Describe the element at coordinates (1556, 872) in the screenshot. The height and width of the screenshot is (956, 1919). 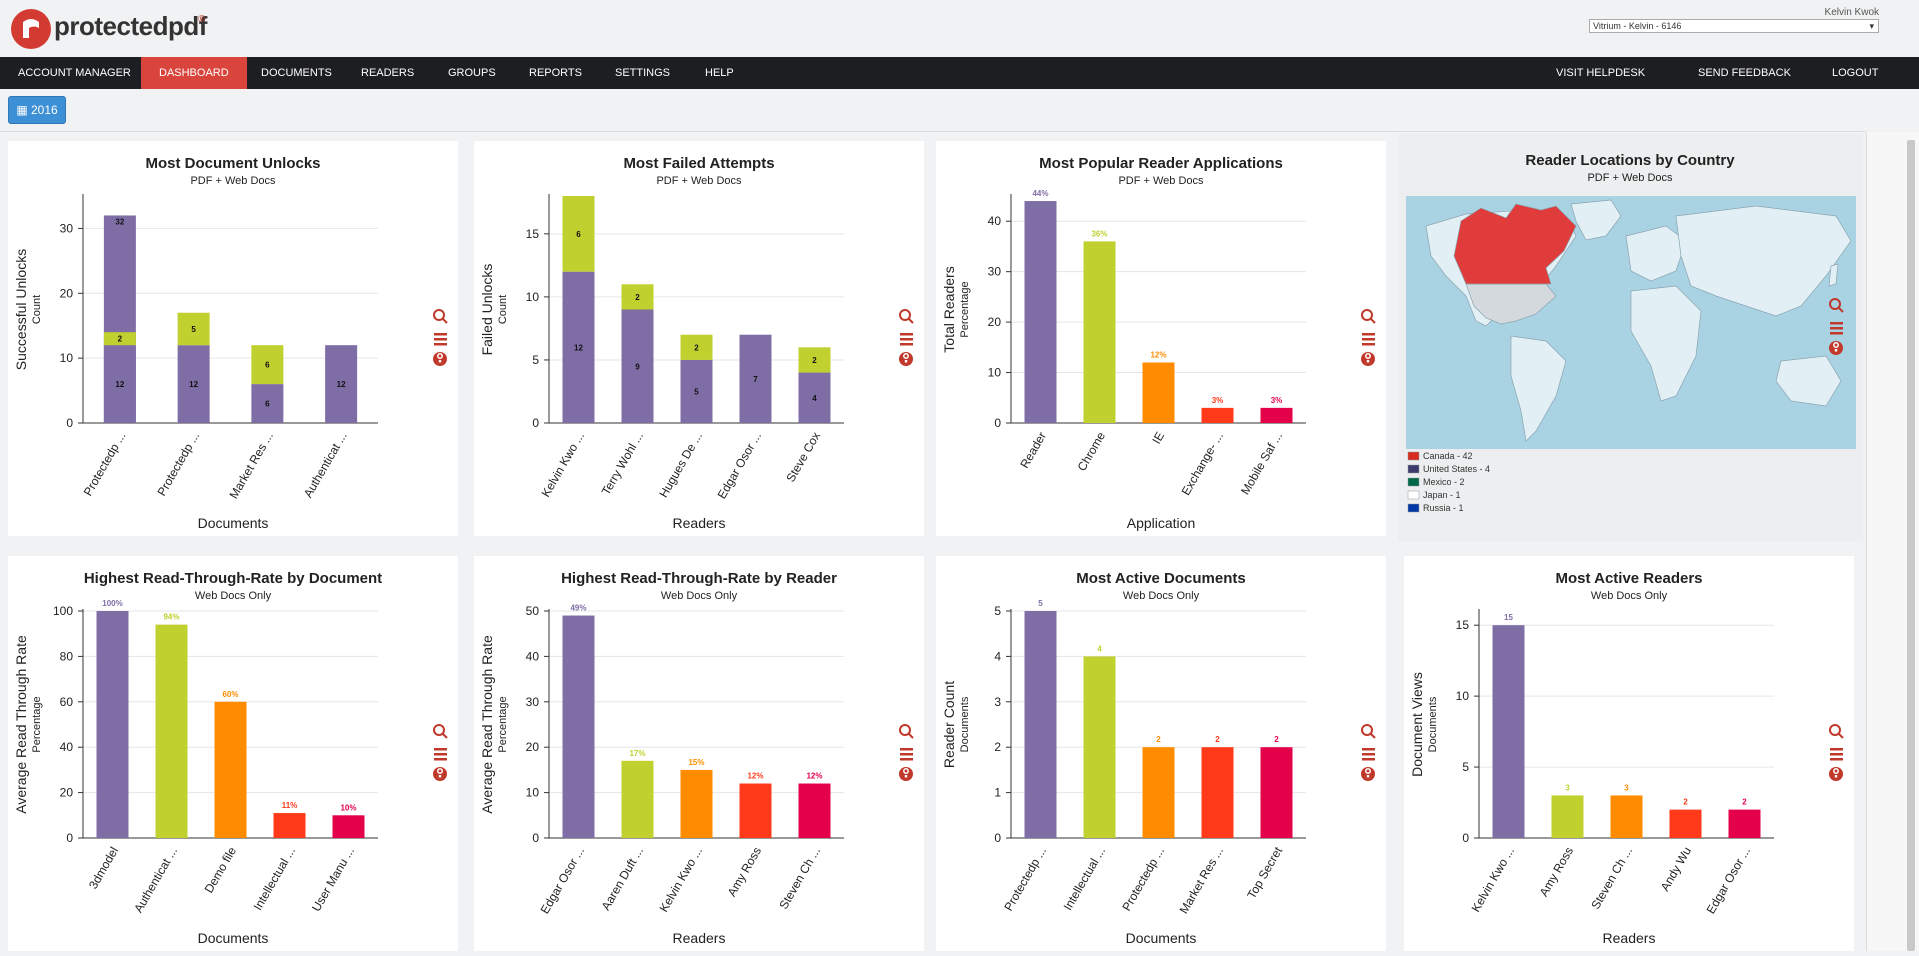
I see `x-tick-label: Amy Ross` at that location.